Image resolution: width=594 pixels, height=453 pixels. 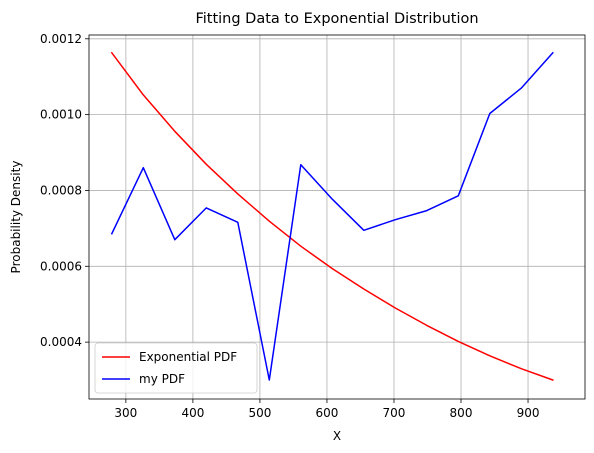 I want to click on legend-label-my-pdf: my PDF, so click(x=162, y=379).